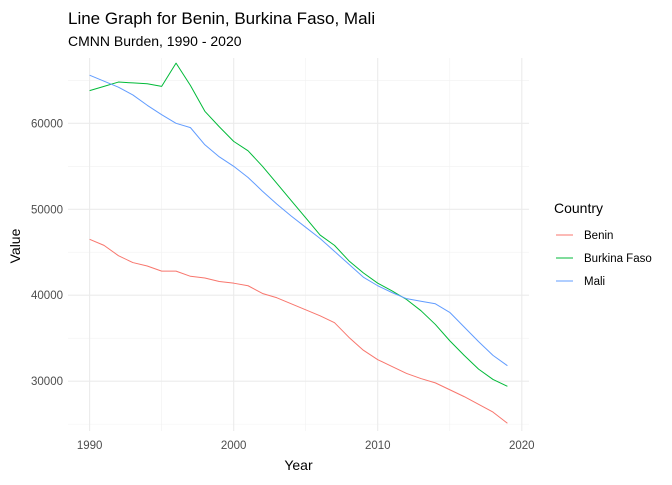 The image size is (672, 485). Describe the element at coordinates (234, 446) in the screenshot. I see `x-tick-label: 2000` at that location.